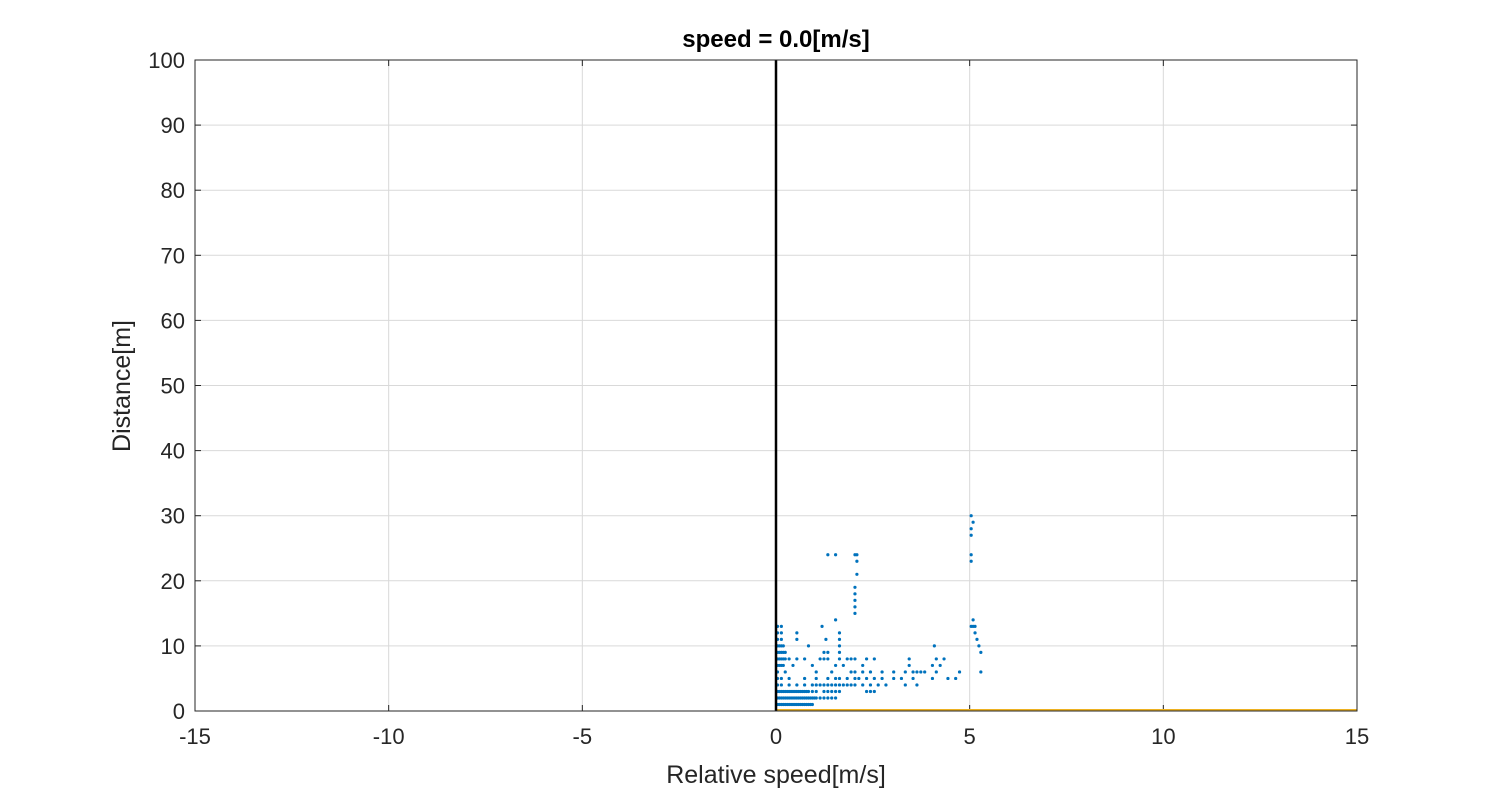  What do you see at coordinates (776, 736) in the screenshot?
I see `x-tick-label: 0` at bounding box center [776, 736].